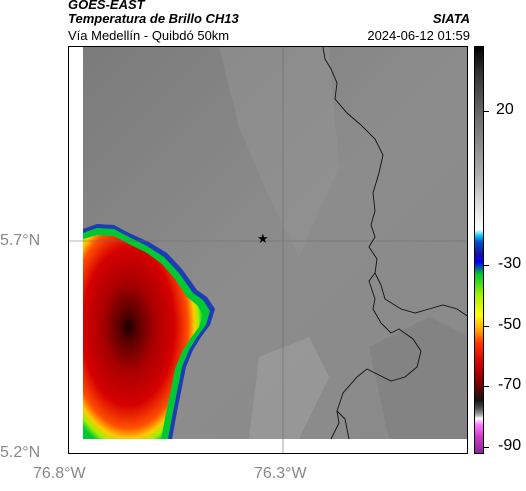 The height and width of the screenshot is (491, 526). Describe the element at coordinates (451, 18) in the screenshot. I see `source-label: SIATA` at that location.